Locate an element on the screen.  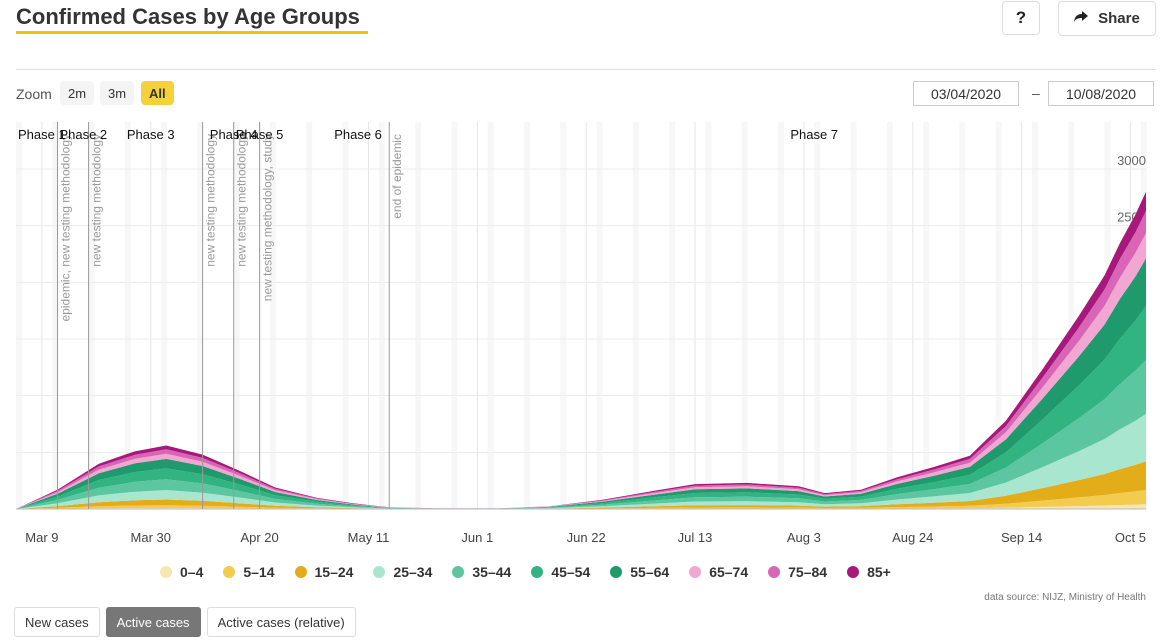
legend-item: 25–34 is located at coordinates (402, 572).